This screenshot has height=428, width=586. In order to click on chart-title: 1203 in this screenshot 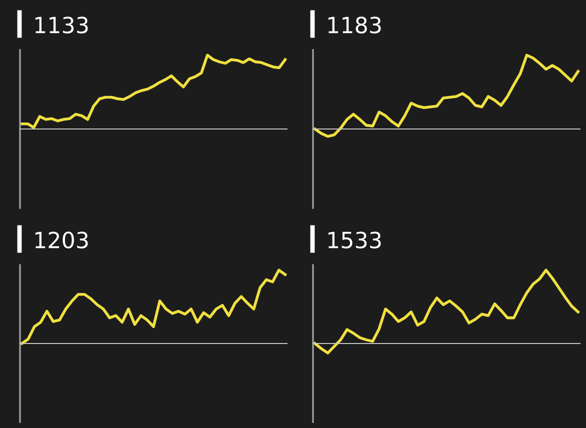, I will do `click(61, 240)`.